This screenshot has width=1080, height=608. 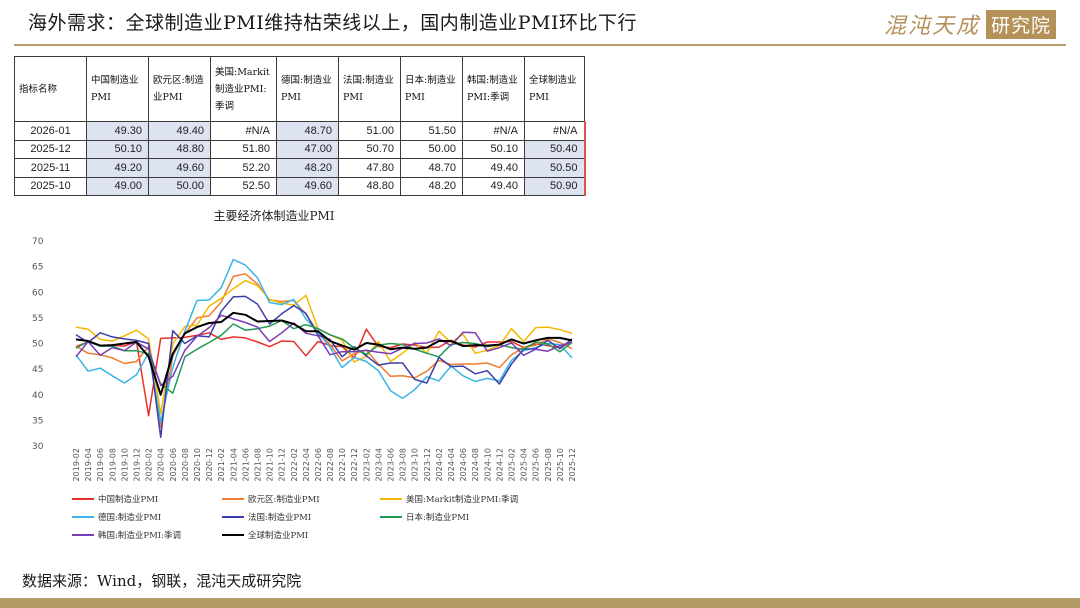 I want to click on footer-bar, so click(x=540, y=603).